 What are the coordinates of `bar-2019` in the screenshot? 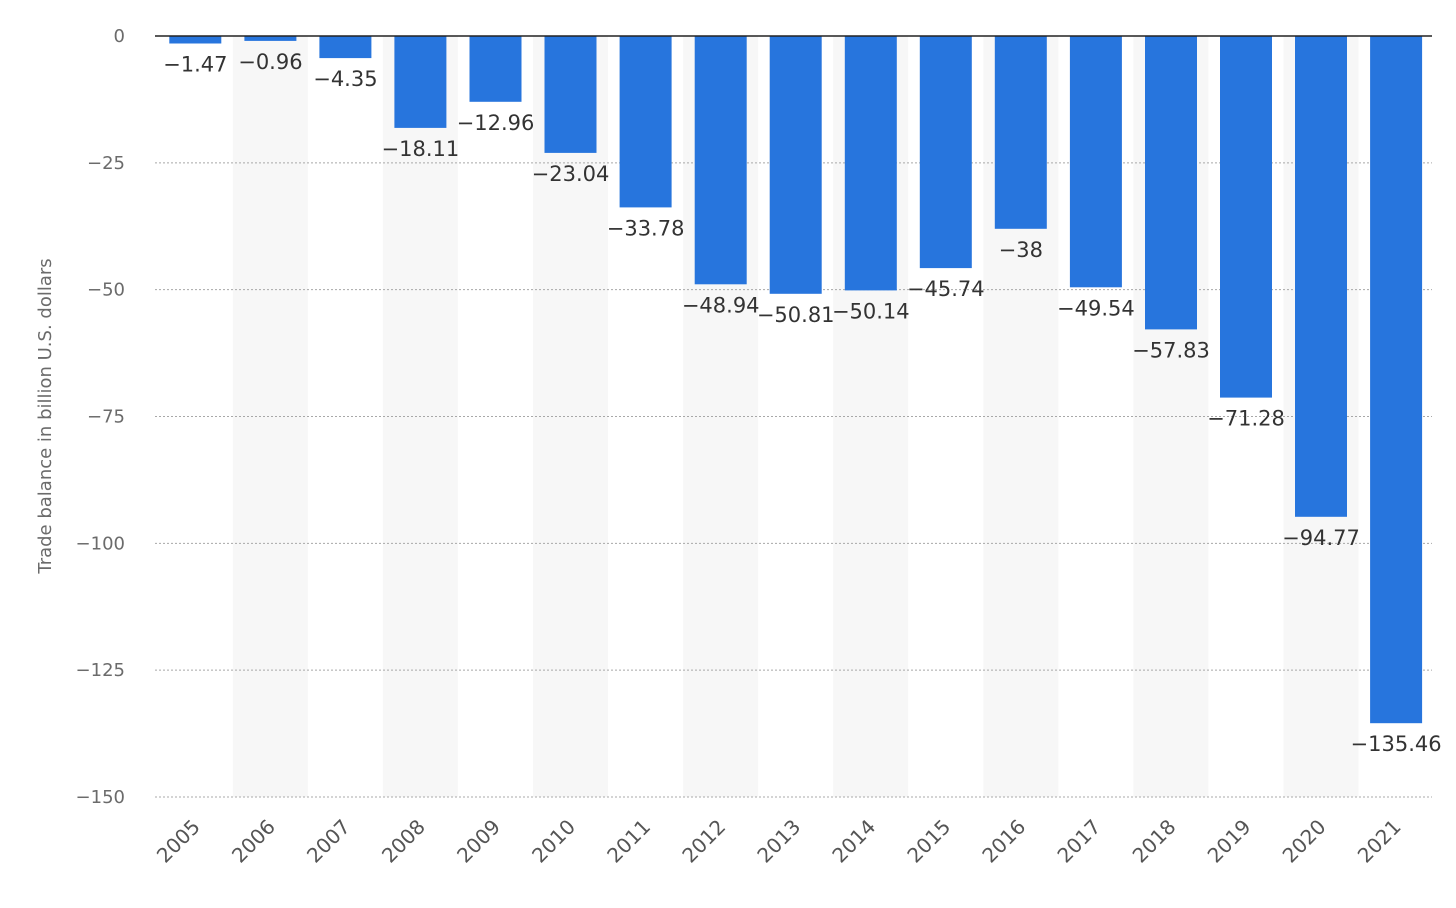 It's located at (1246, 217).